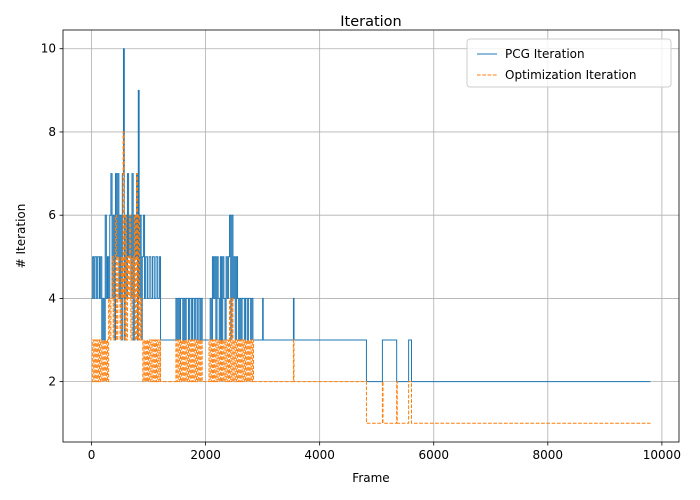 The height and width of the screenshot is (500, 700). Describe the element at coordinates (370, 478) in the screenshot. I see `x-axis-title: Frame` at that location.